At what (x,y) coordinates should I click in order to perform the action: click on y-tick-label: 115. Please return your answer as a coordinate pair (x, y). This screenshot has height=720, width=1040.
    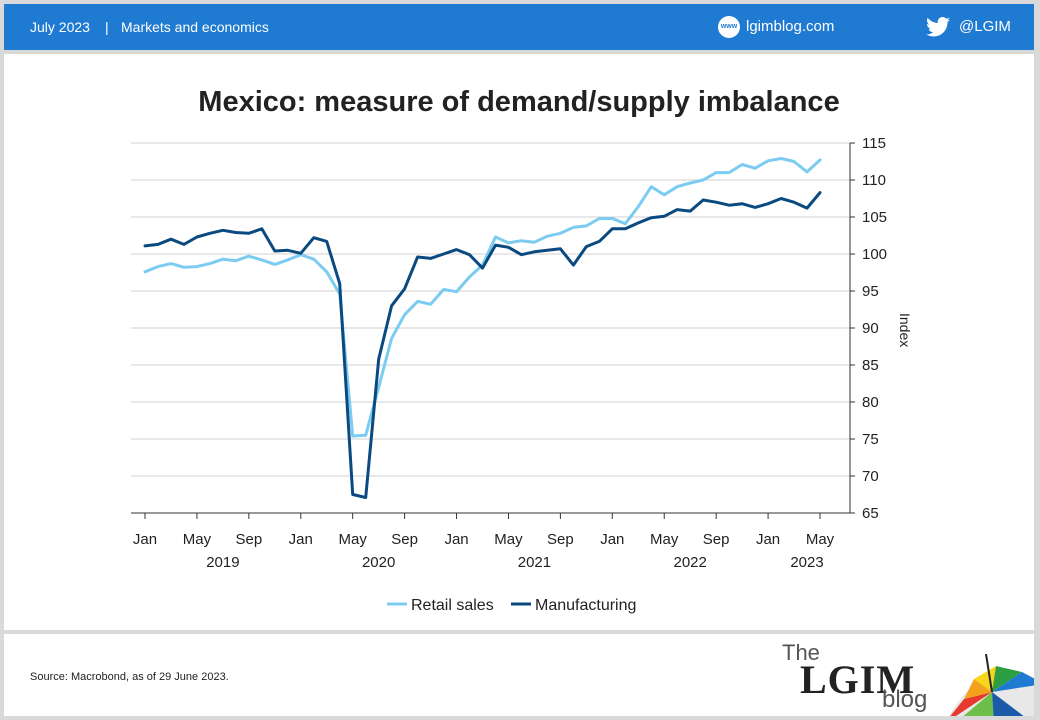
    Looking at the image, I should click on (874, 143).